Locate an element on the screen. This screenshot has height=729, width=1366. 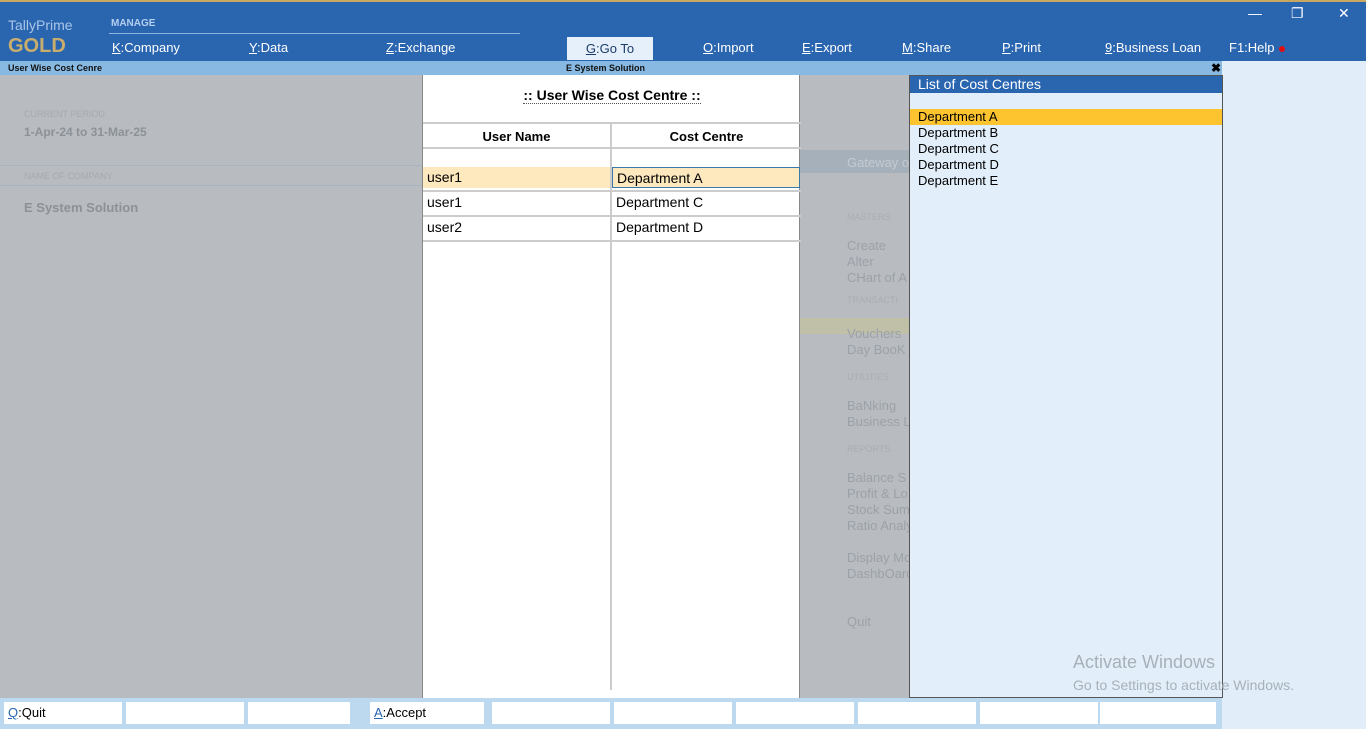
column-header-user: User Name is located at coordinates (516, 136).